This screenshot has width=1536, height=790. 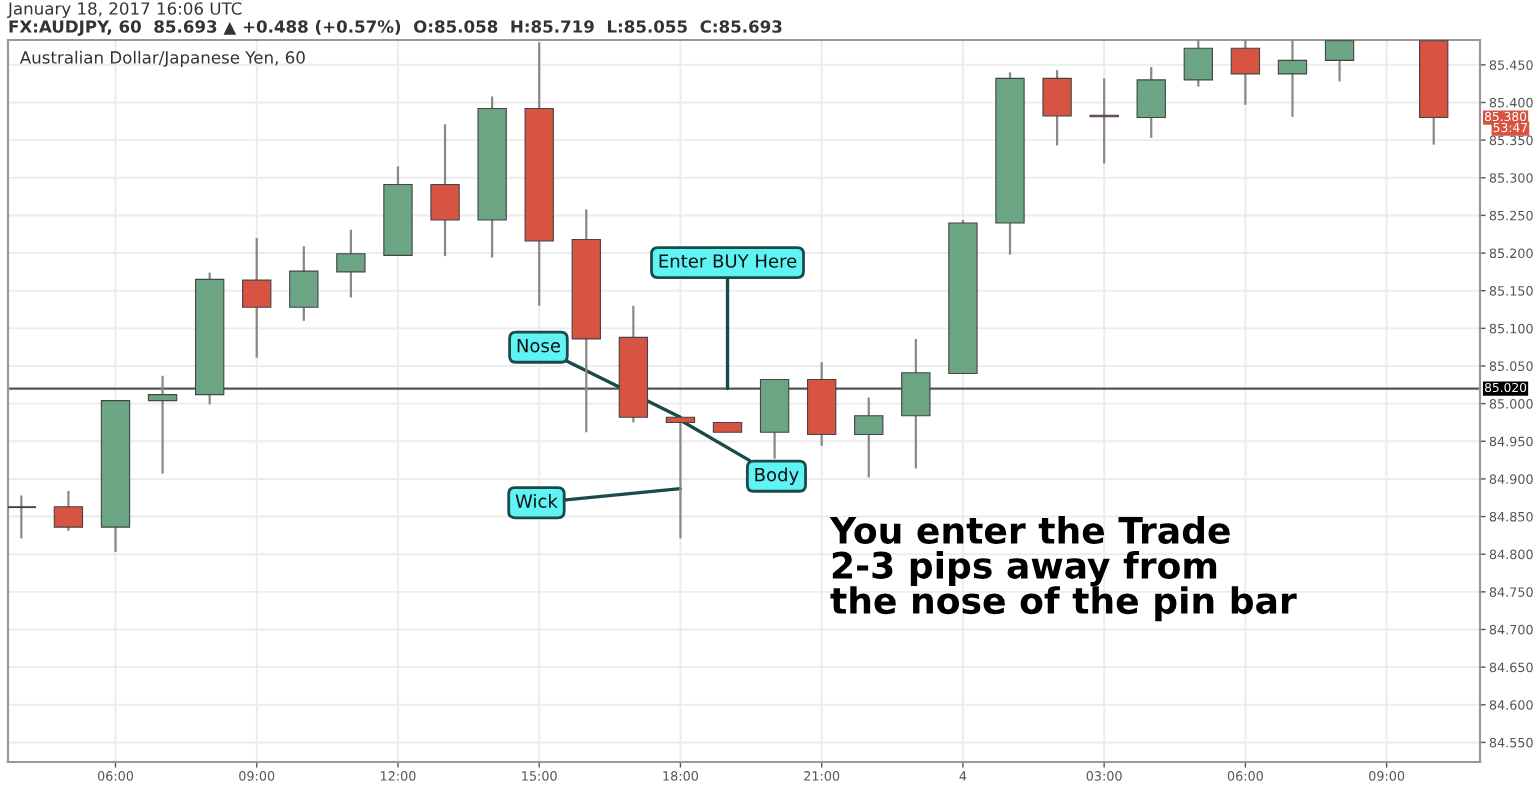 What do you see at coordinates (1063, 569) in the screenshot?
I see `annotation: You enter the Trade 2-3 pips away from the nose of the pin bar` at bounding box center [1063, 569].